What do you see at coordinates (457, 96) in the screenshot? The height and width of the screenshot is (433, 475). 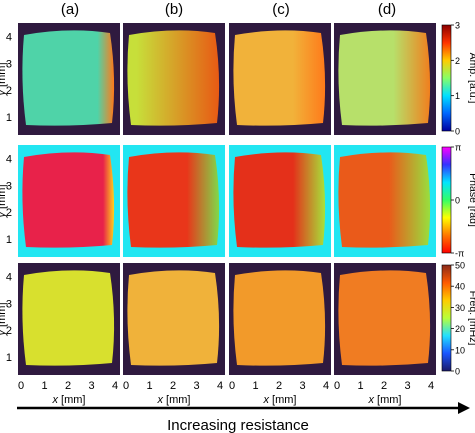 I see `colorbar-tick-label: 1` at bounding box center [457, 96].